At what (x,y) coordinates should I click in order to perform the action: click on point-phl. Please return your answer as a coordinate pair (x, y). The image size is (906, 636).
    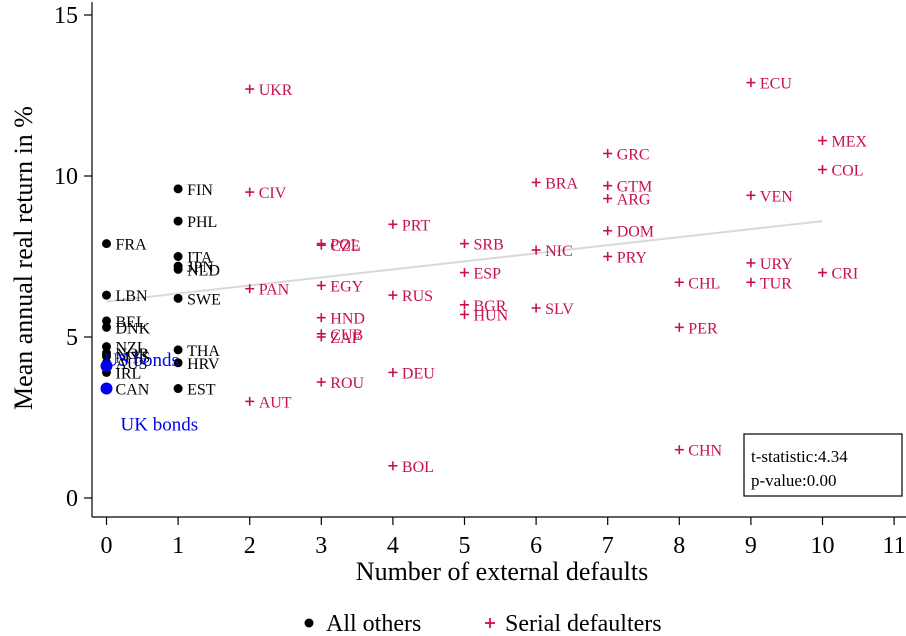
    Looking at the image, I should click on (178, 221).